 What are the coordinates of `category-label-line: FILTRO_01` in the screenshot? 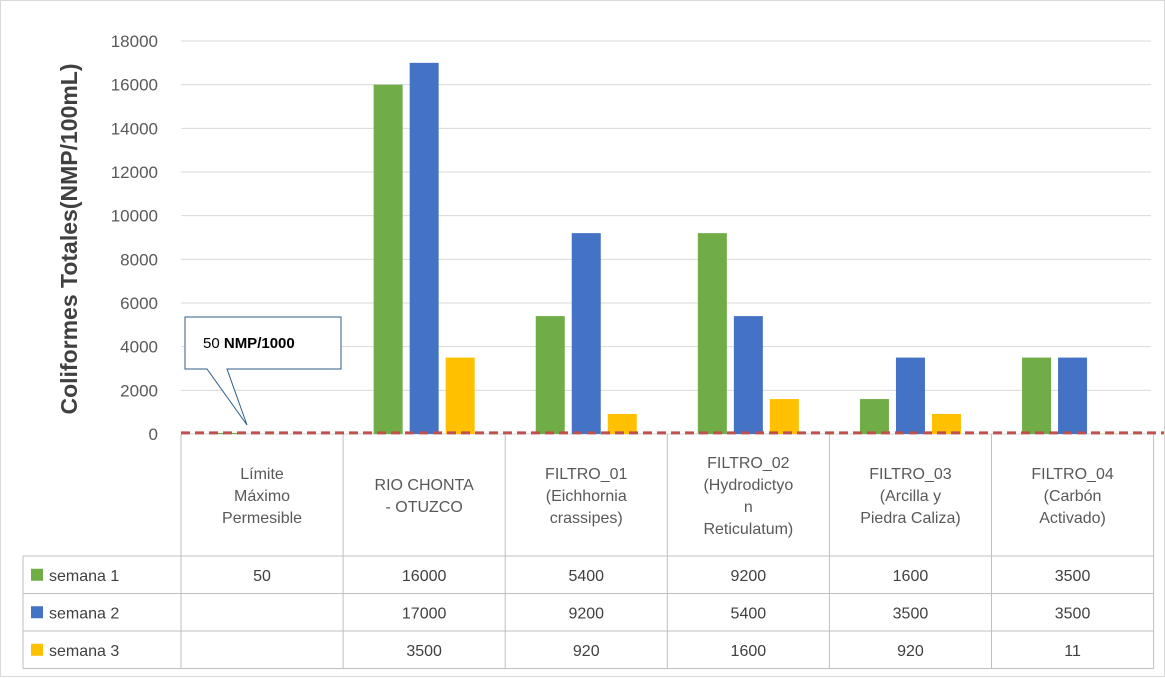 It's located at (586, 474).